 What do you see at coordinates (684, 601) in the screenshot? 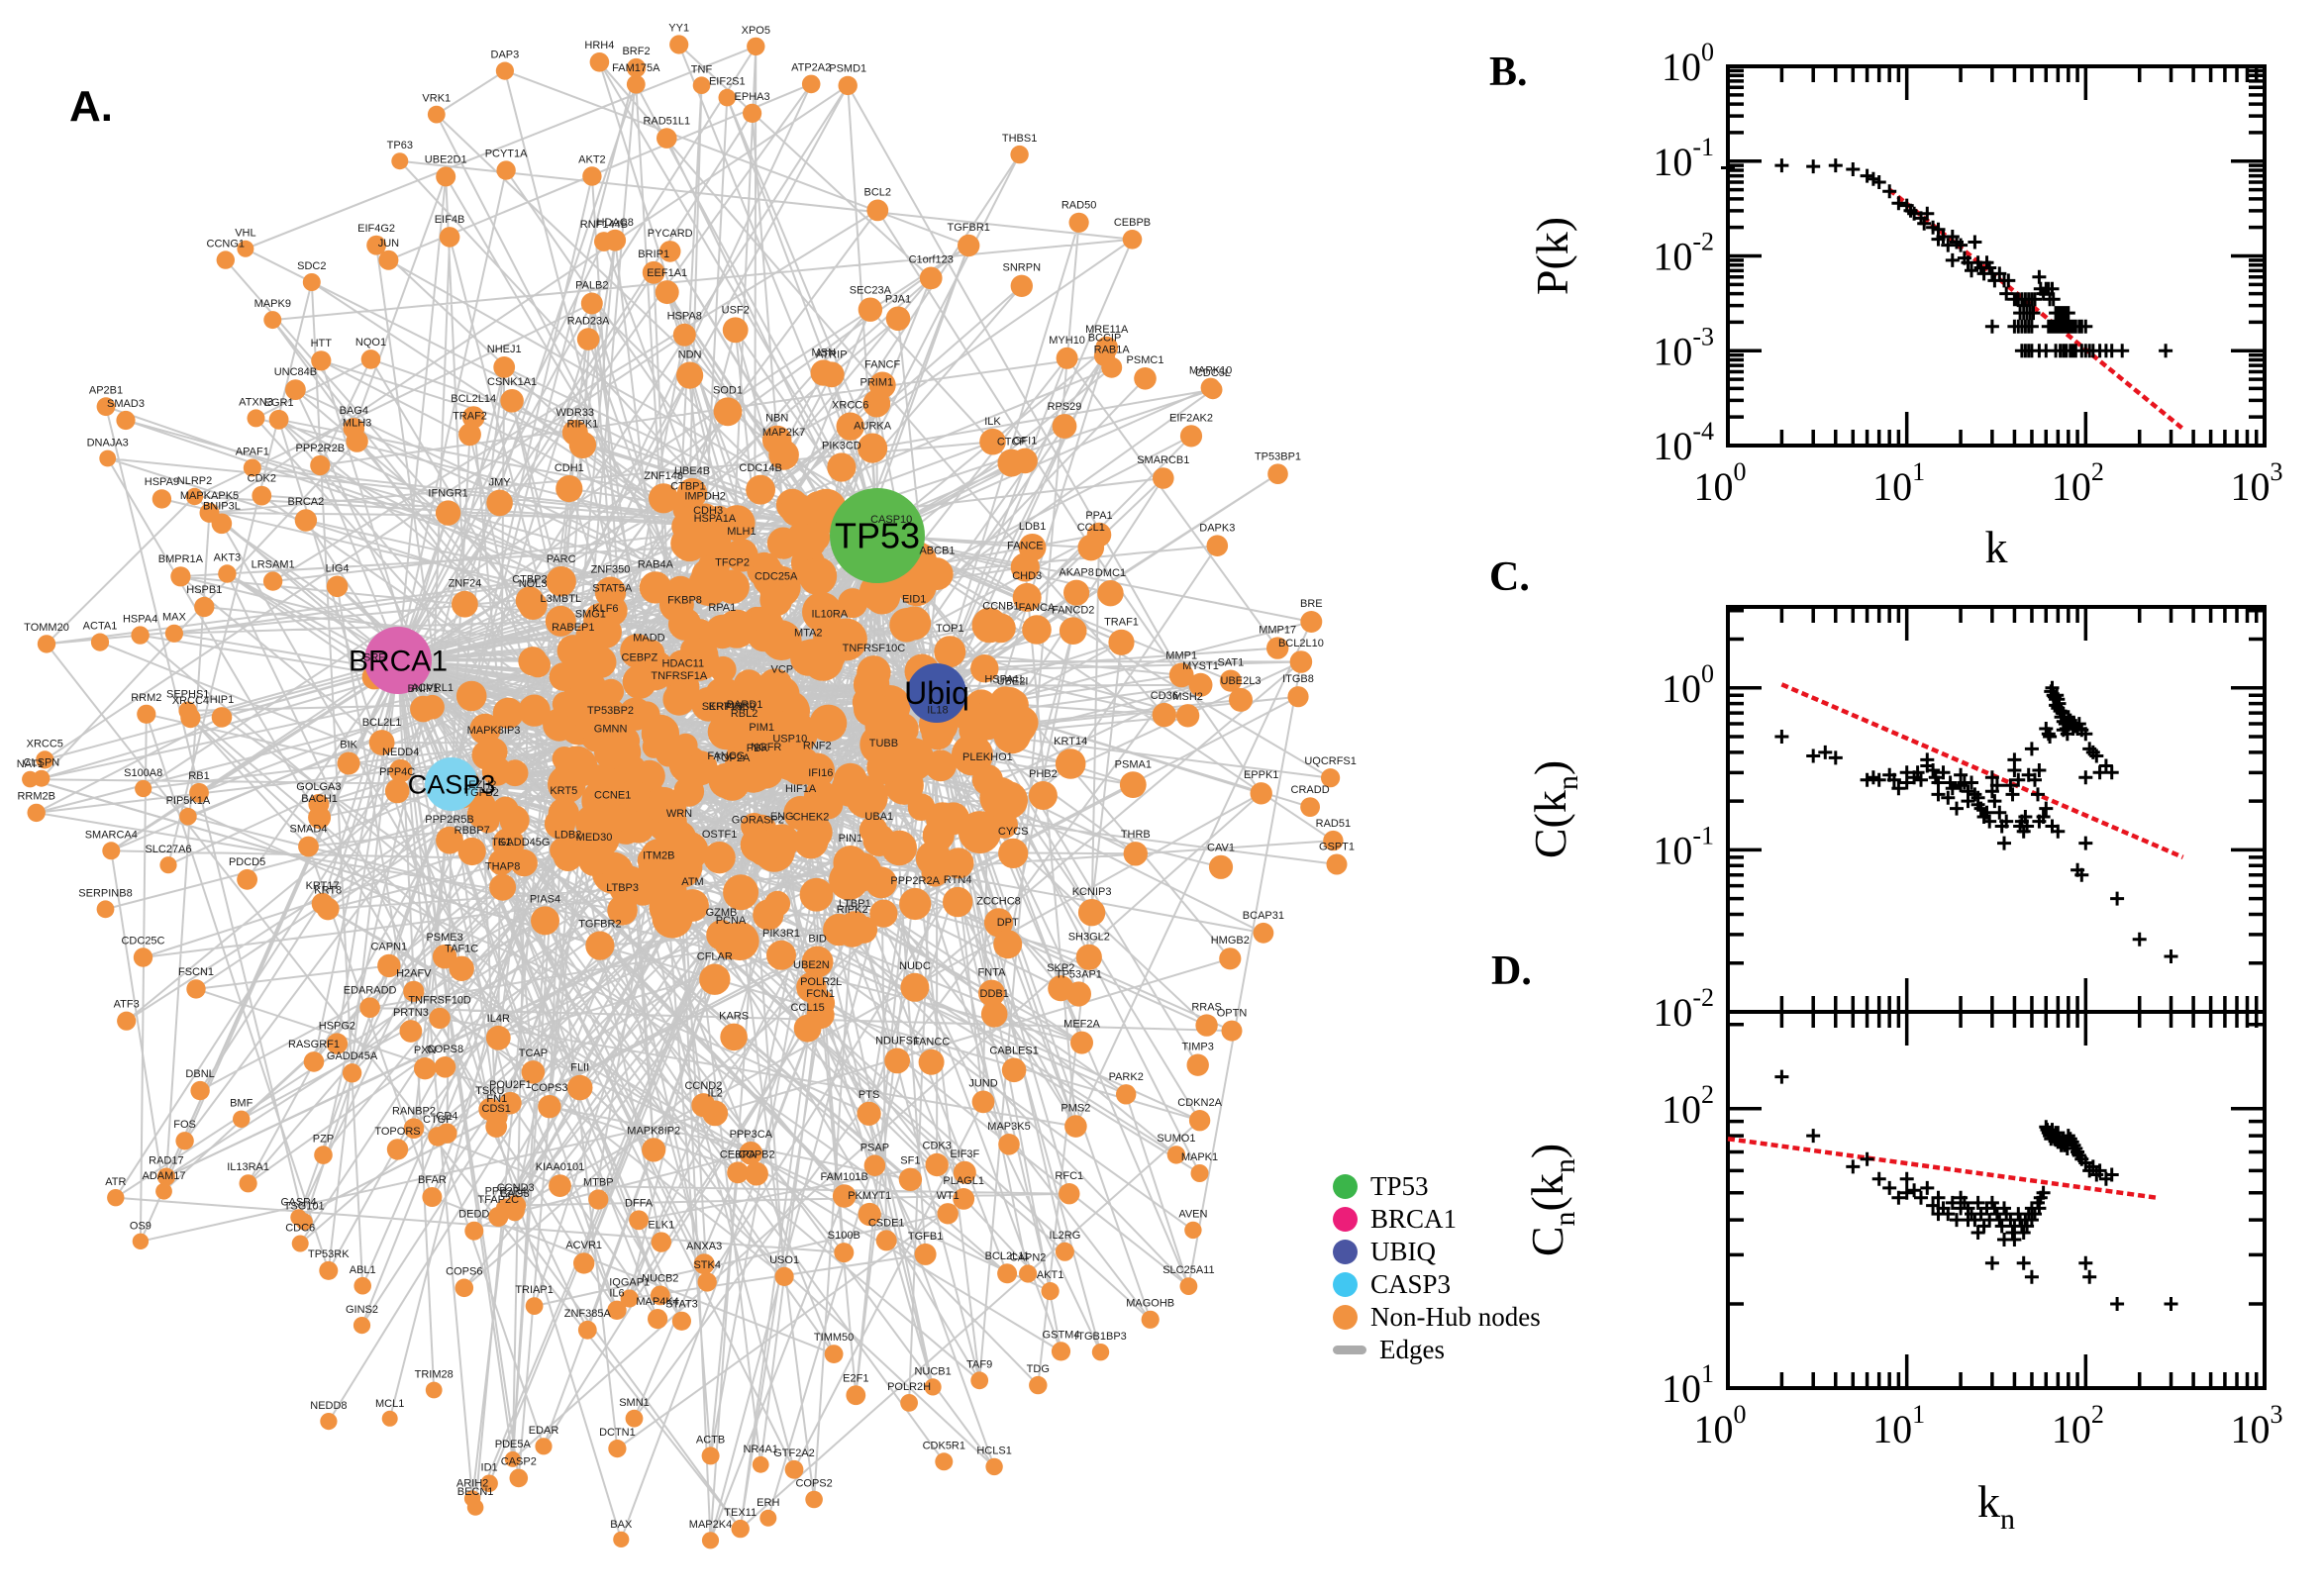
I see `gene-label: FKBP8` at bounding box center [684, 601].